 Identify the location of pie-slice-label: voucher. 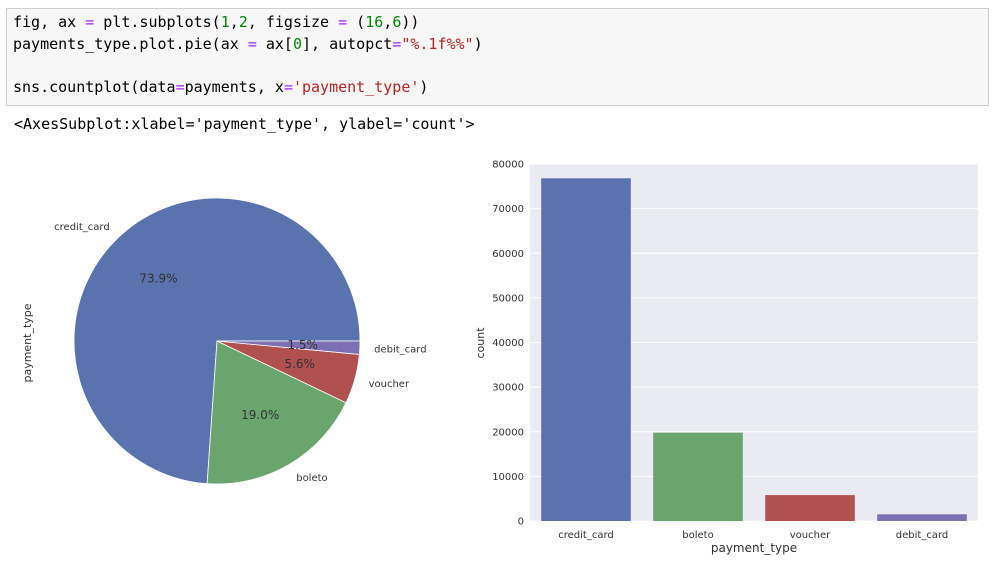
(389, 384).